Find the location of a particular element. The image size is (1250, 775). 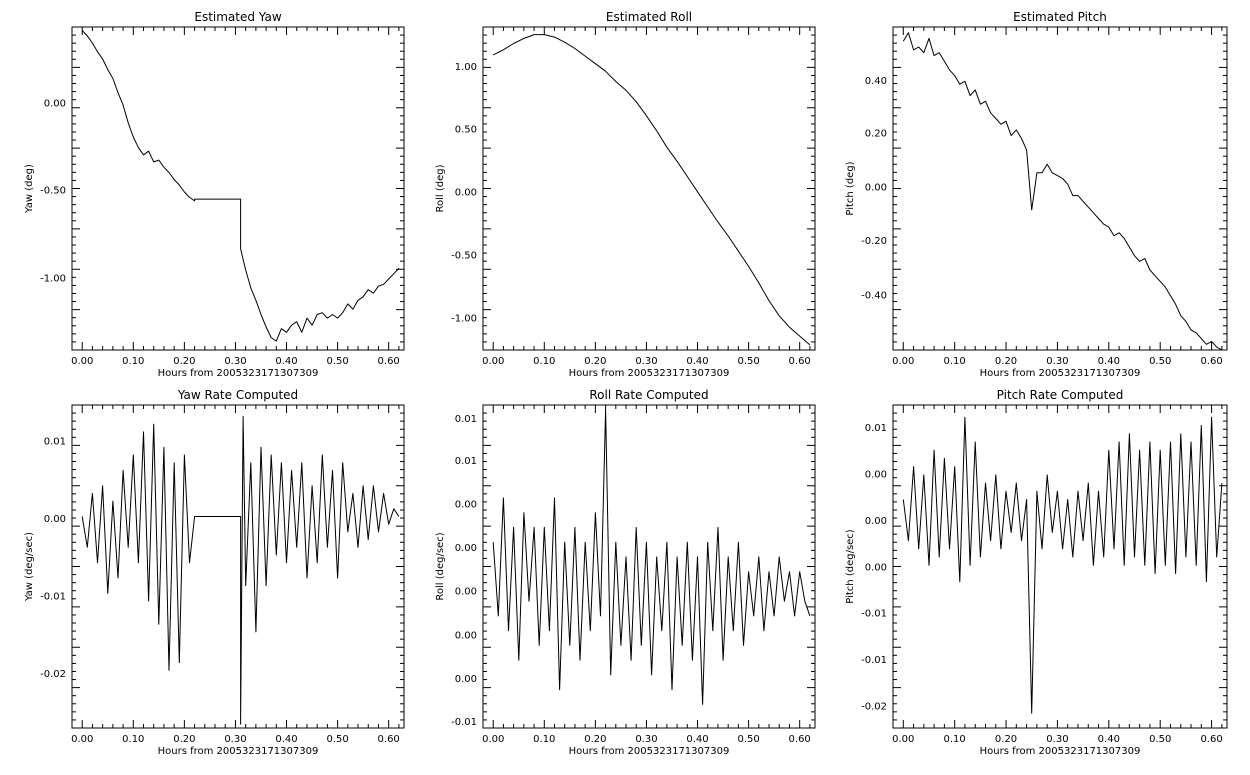

y-tick-label: -0.40 is located at coordinates (874, 295).